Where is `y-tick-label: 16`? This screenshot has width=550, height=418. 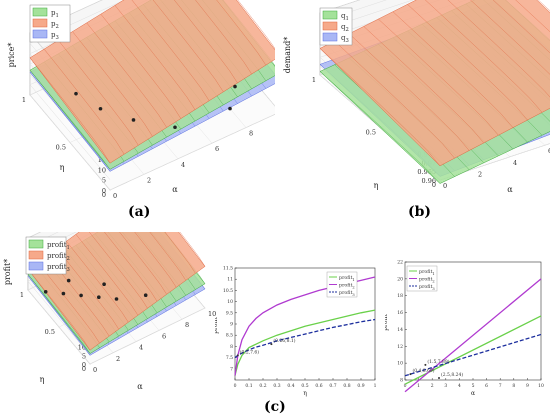
y-tick-label: 16 is located at coordinates (400, 313).